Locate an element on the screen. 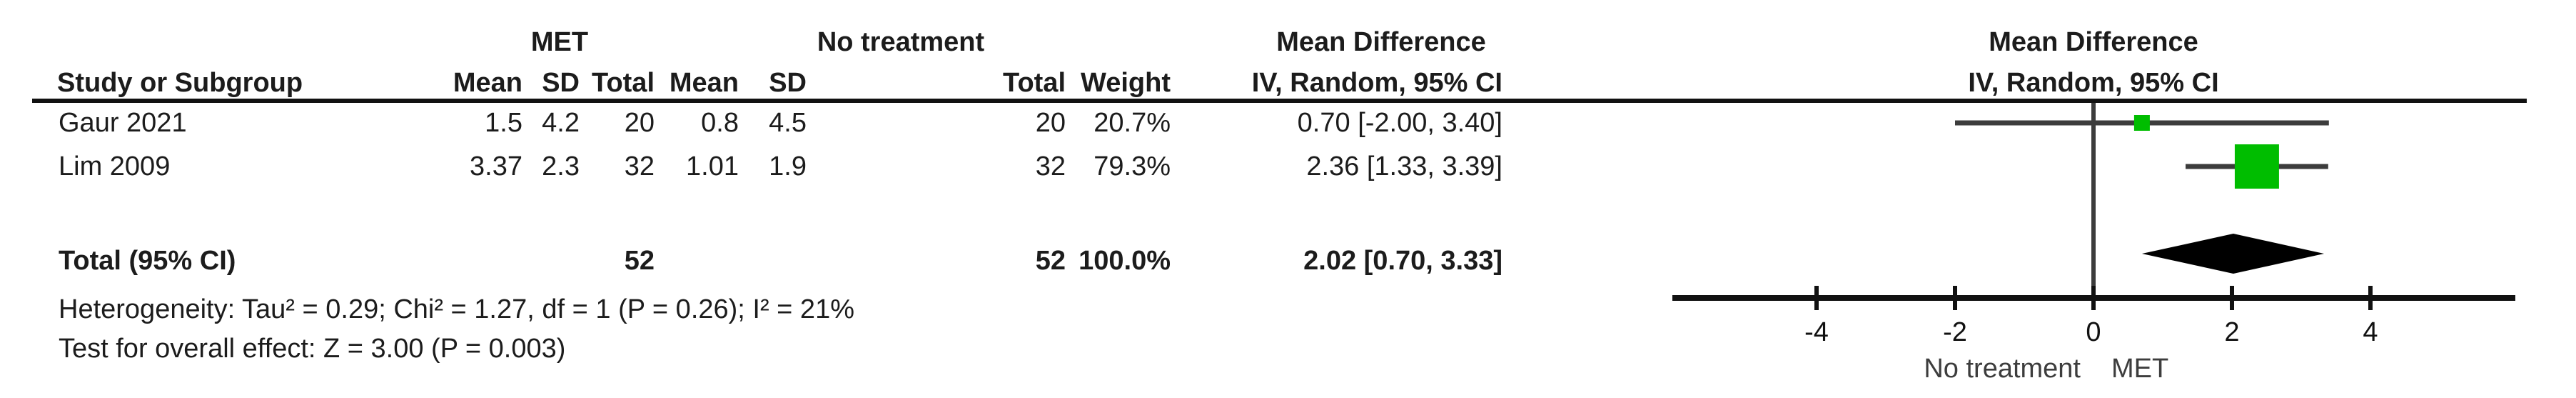  col-header-met-sd: SD is located at coordinates (561, 83).